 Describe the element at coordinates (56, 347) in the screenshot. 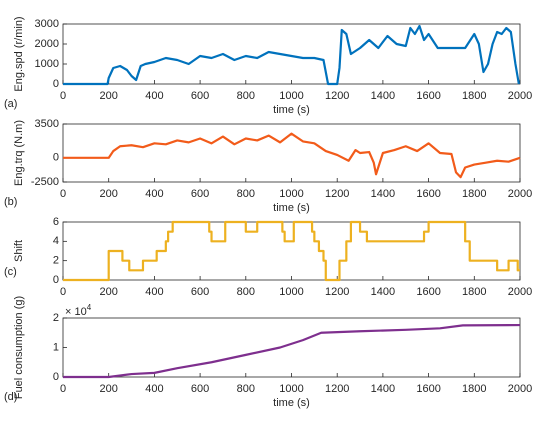

I see `y-tick-label: 1` at that location.